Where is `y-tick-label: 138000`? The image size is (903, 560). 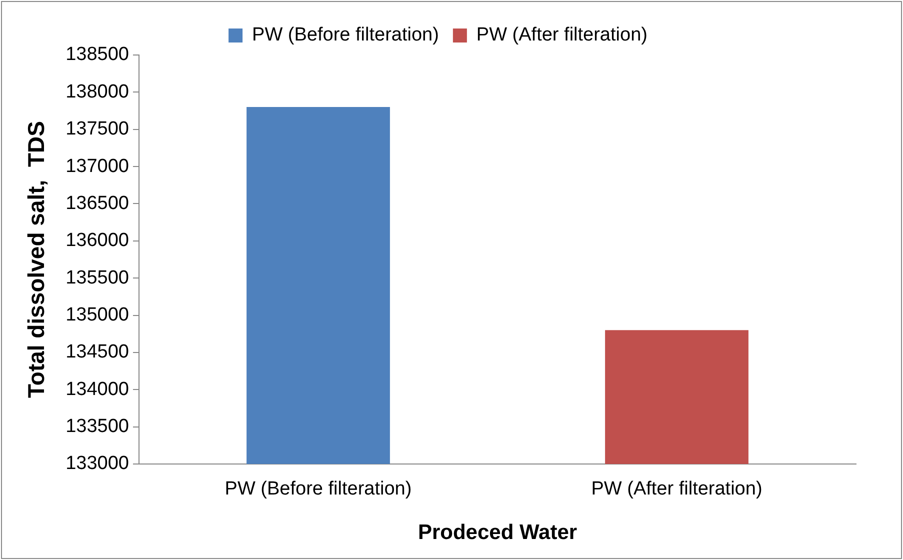 y-tick-label: 138000 is located at coordinates (97, 91).